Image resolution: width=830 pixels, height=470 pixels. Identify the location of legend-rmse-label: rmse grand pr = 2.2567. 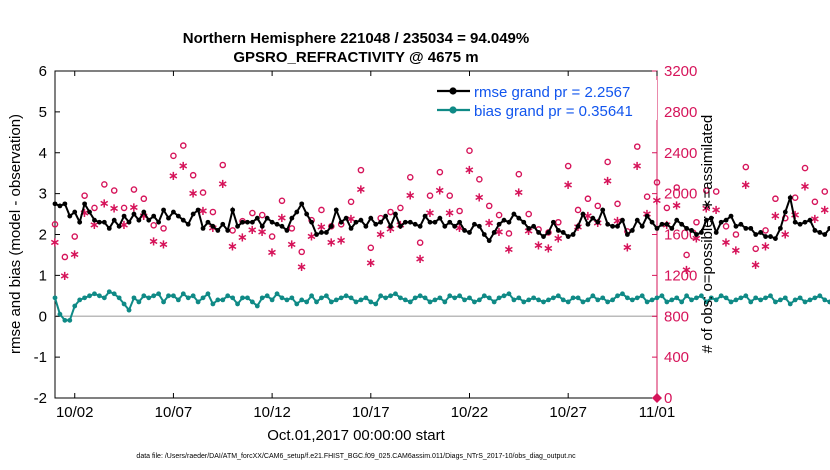
(552, 92).